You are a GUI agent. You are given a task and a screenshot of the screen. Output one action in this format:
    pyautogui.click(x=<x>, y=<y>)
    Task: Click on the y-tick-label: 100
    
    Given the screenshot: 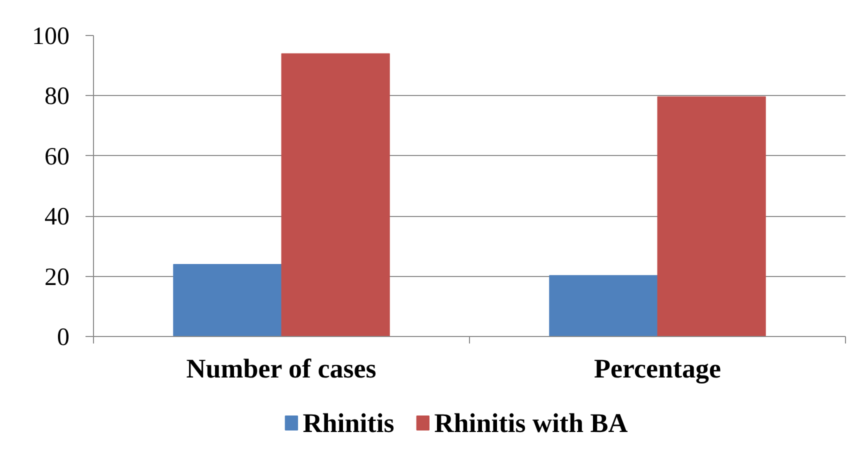 What is the action you would take?
    pyautogui.click(x=51, y=36)
    